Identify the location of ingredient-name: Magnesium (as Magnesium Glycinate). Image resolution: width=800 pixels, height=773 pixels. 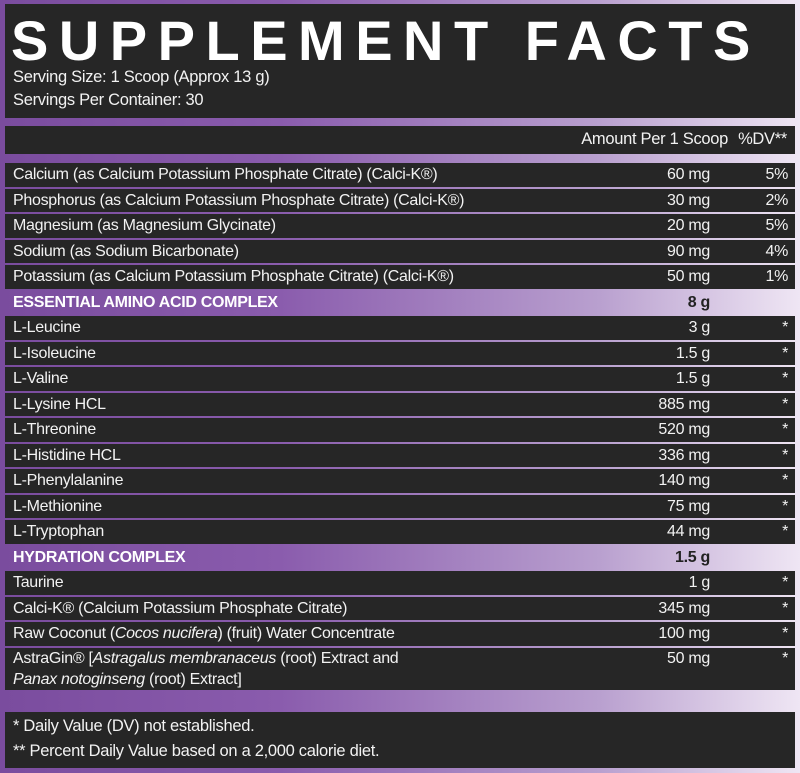
(144, 225).